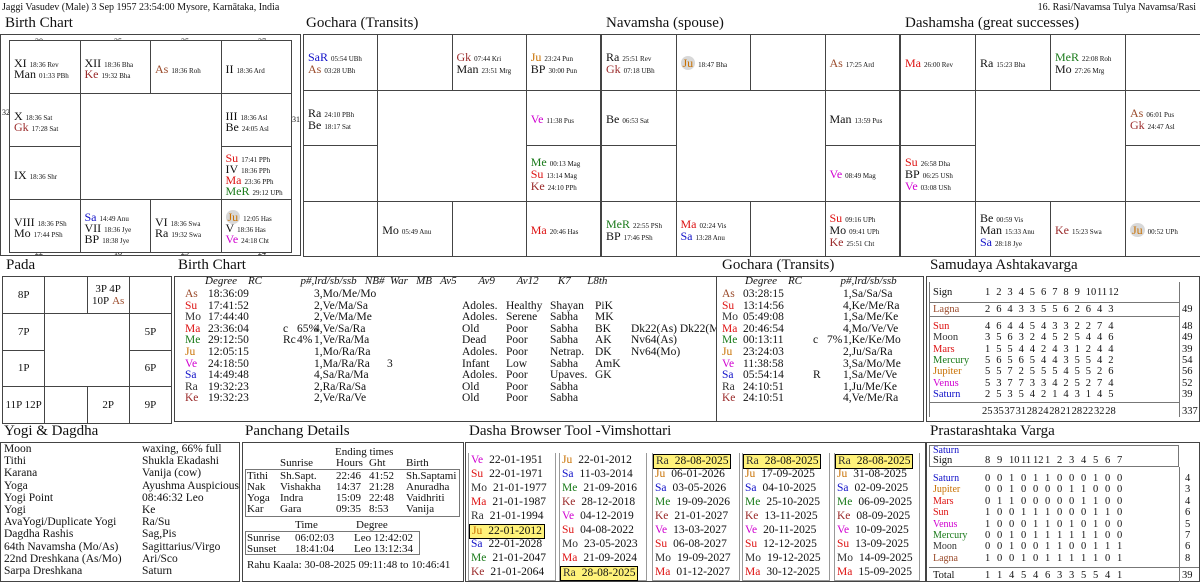 Image resolution: width=1200 pixels, height=582 pixels. I want to click on planet-entry: As 06:01 Pus, so click(1152, 113).